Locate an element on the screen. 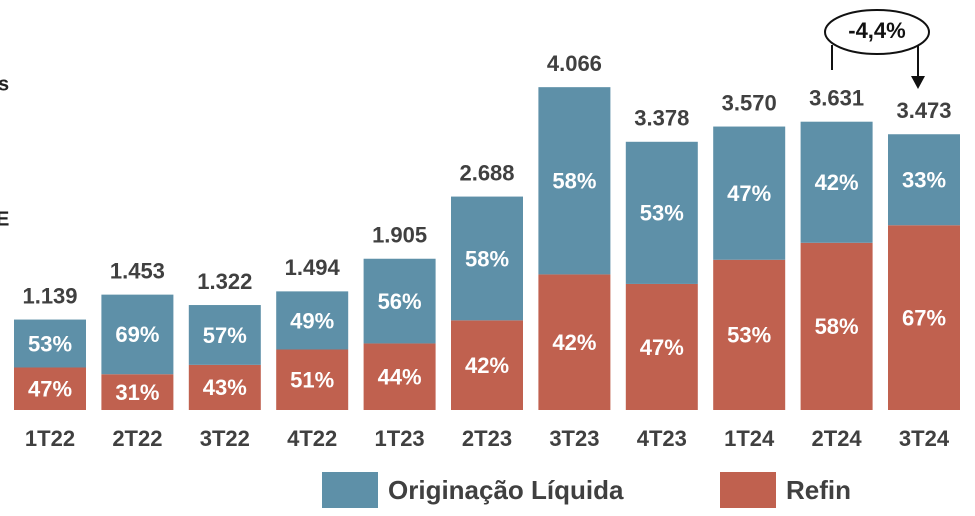  x-tick-label: 2T24 is located at coordinates (837, 438).